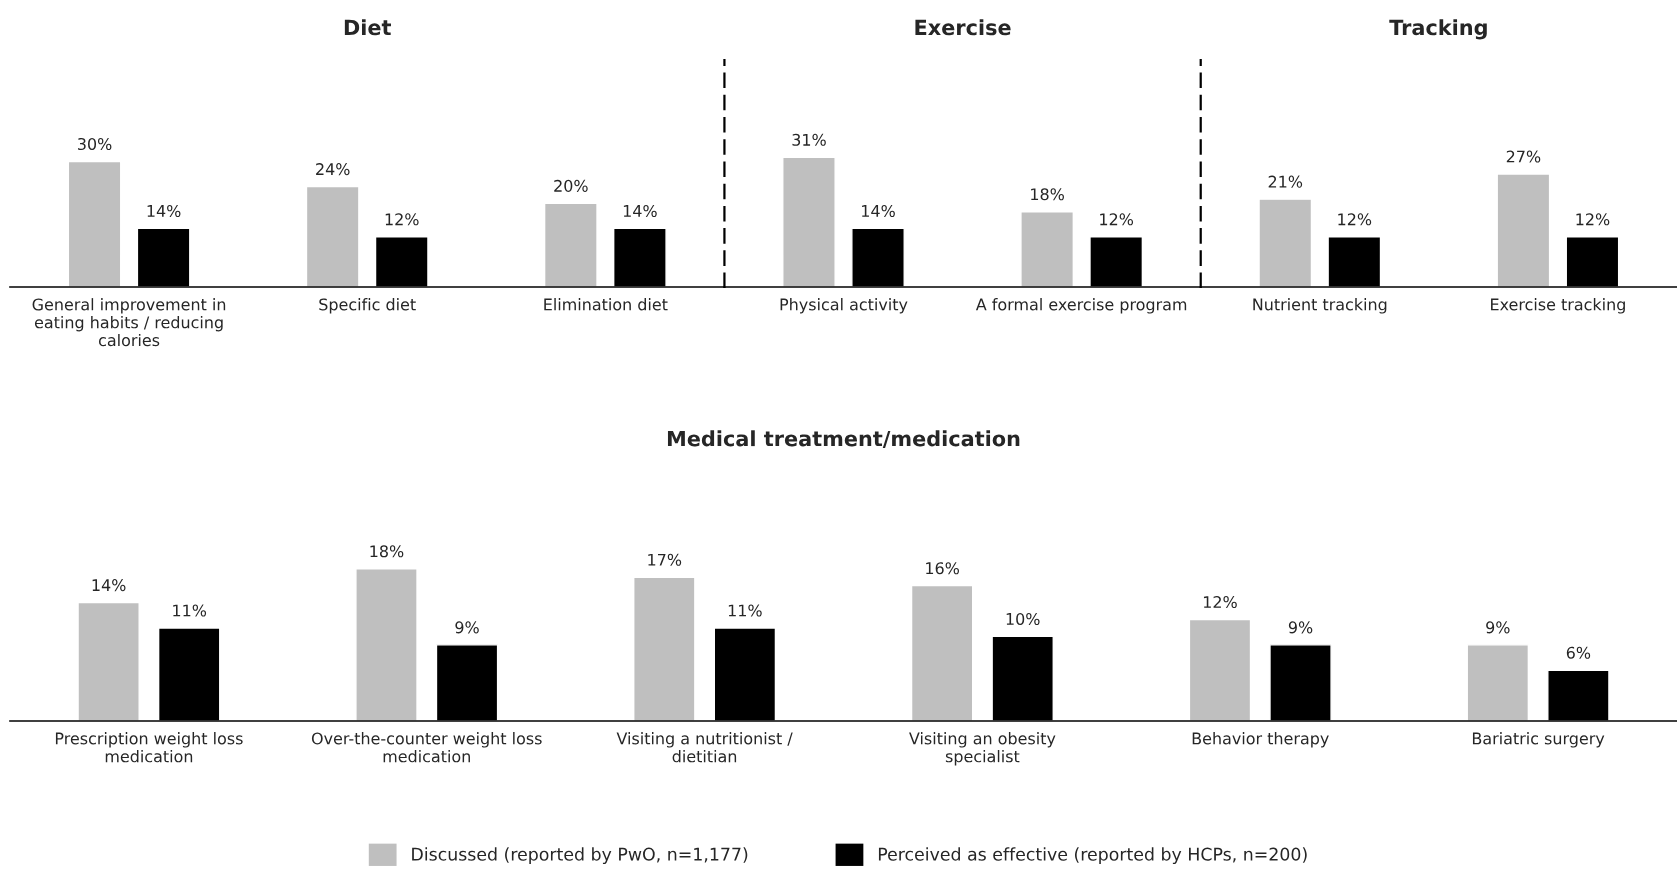 The width and height of the screenshot is (1677, 886). I want to click on data-label: 16%, so click(942, 568).